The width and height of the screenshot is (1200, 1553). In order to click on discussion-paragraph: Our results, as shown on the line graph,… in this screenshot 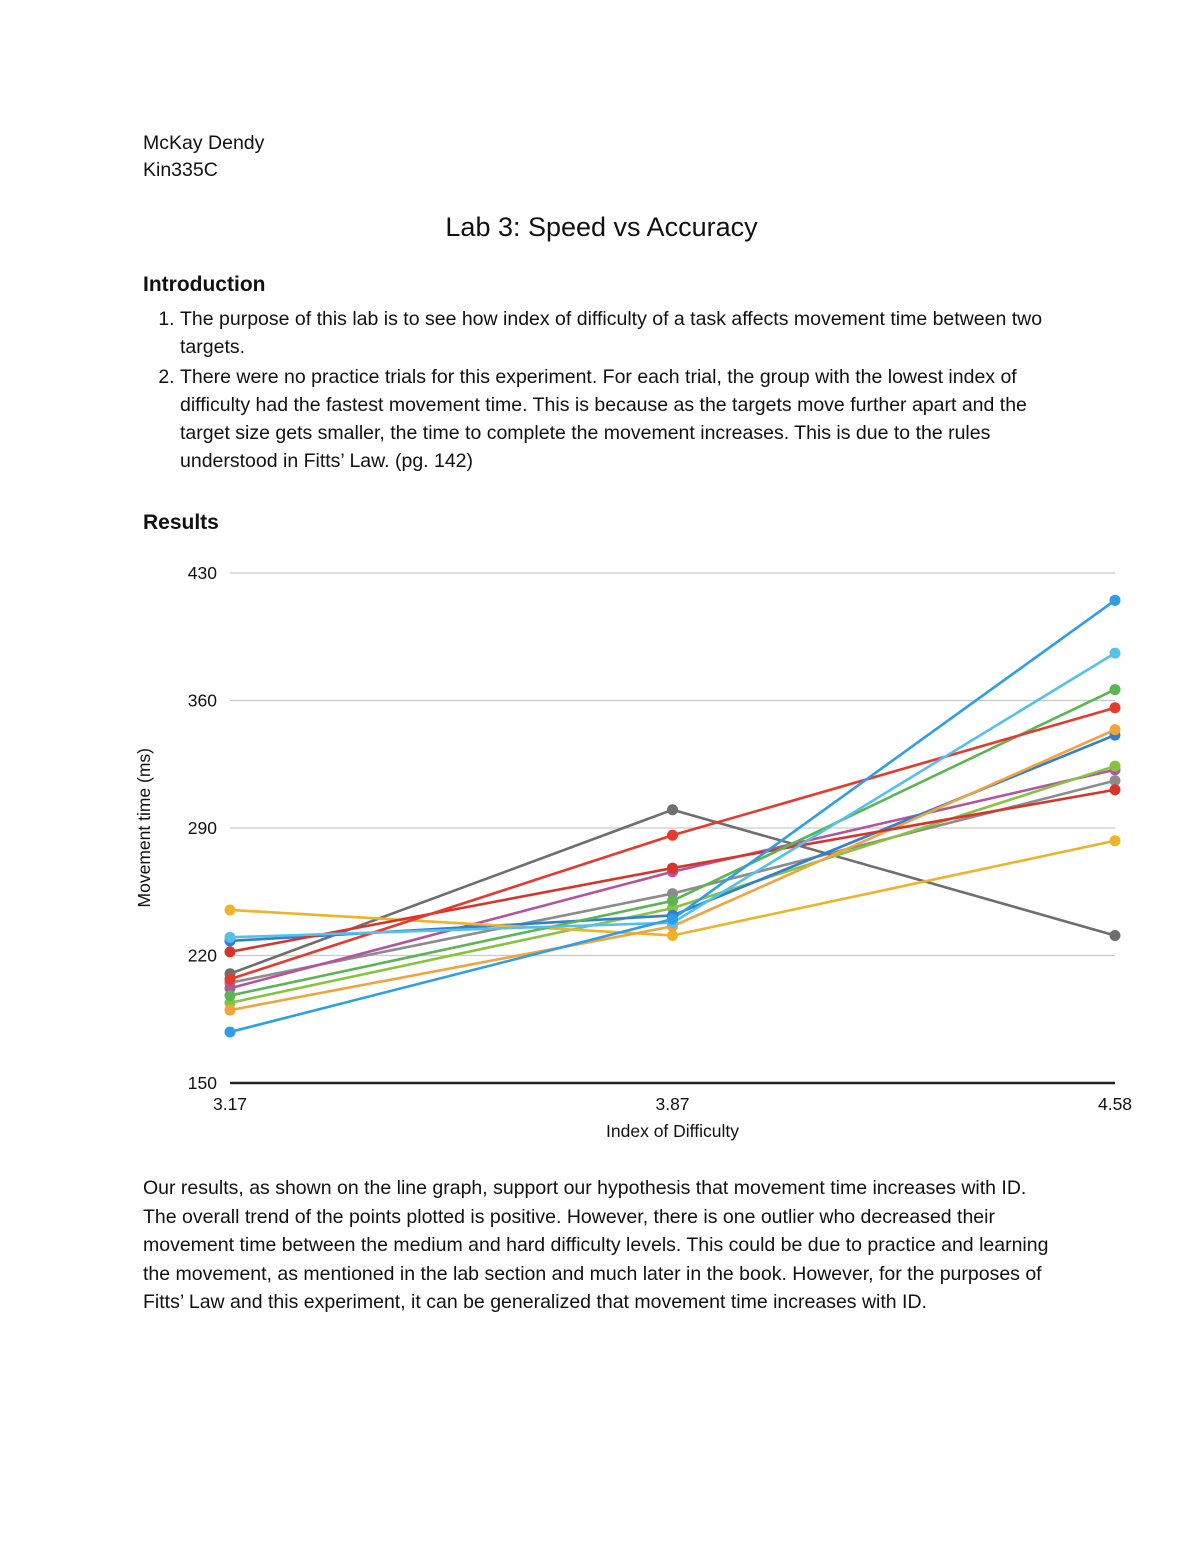, I will do `click(596, 1245)`.